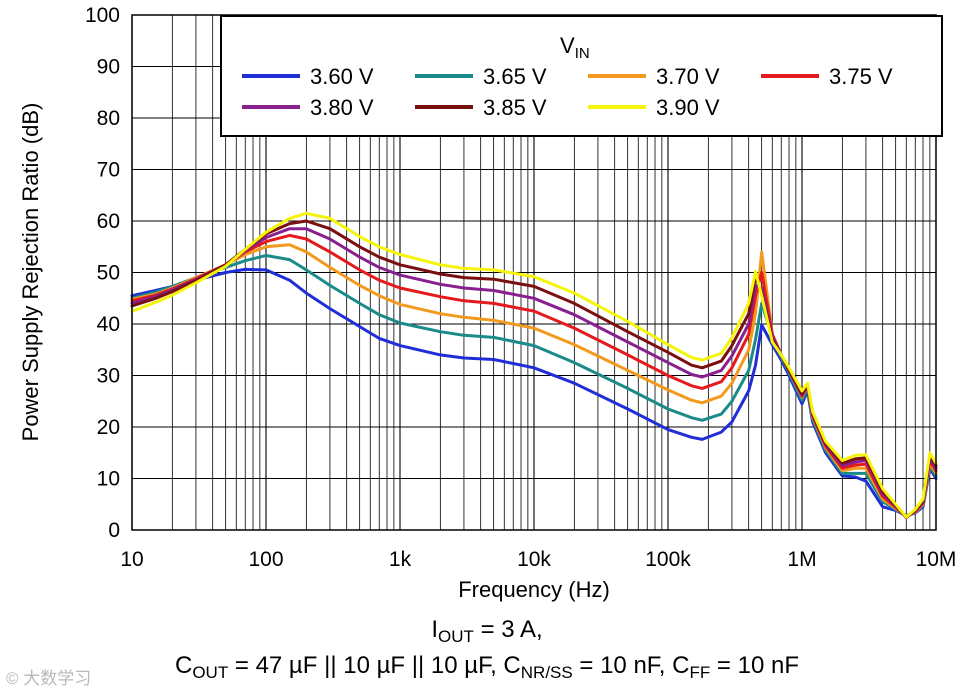 This screenshot has width=974, height=697. I want to click on cout-subscript: OUT, so click(210, 672).